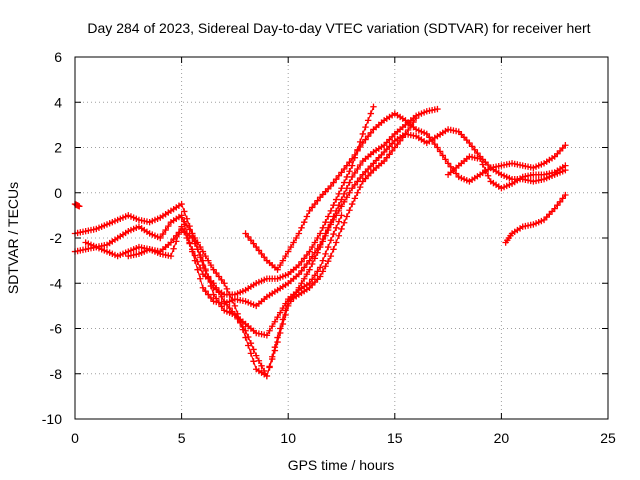 This screenshot has width=640, height=480. I want to click on x-tick-label: 10, so click(288, 438).